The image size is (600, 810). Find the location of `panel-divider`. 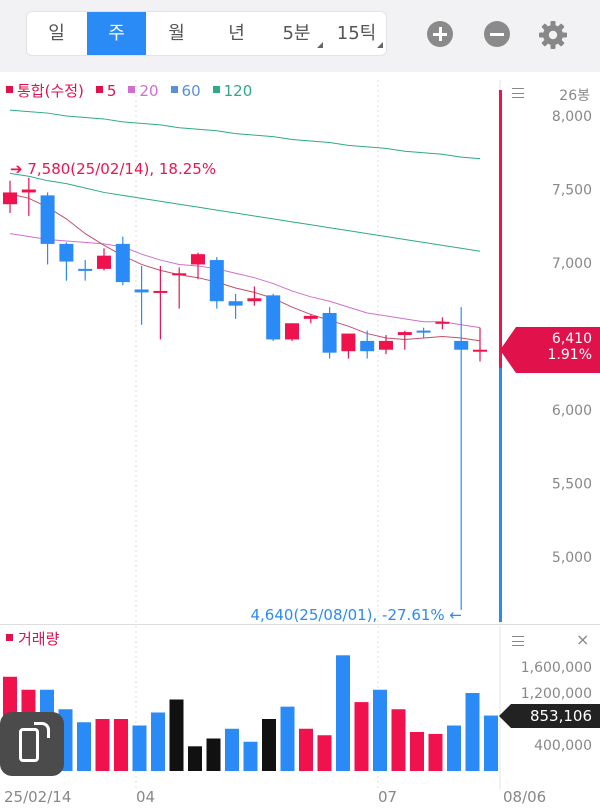

panel-divider is located at coordinates (300, 624).